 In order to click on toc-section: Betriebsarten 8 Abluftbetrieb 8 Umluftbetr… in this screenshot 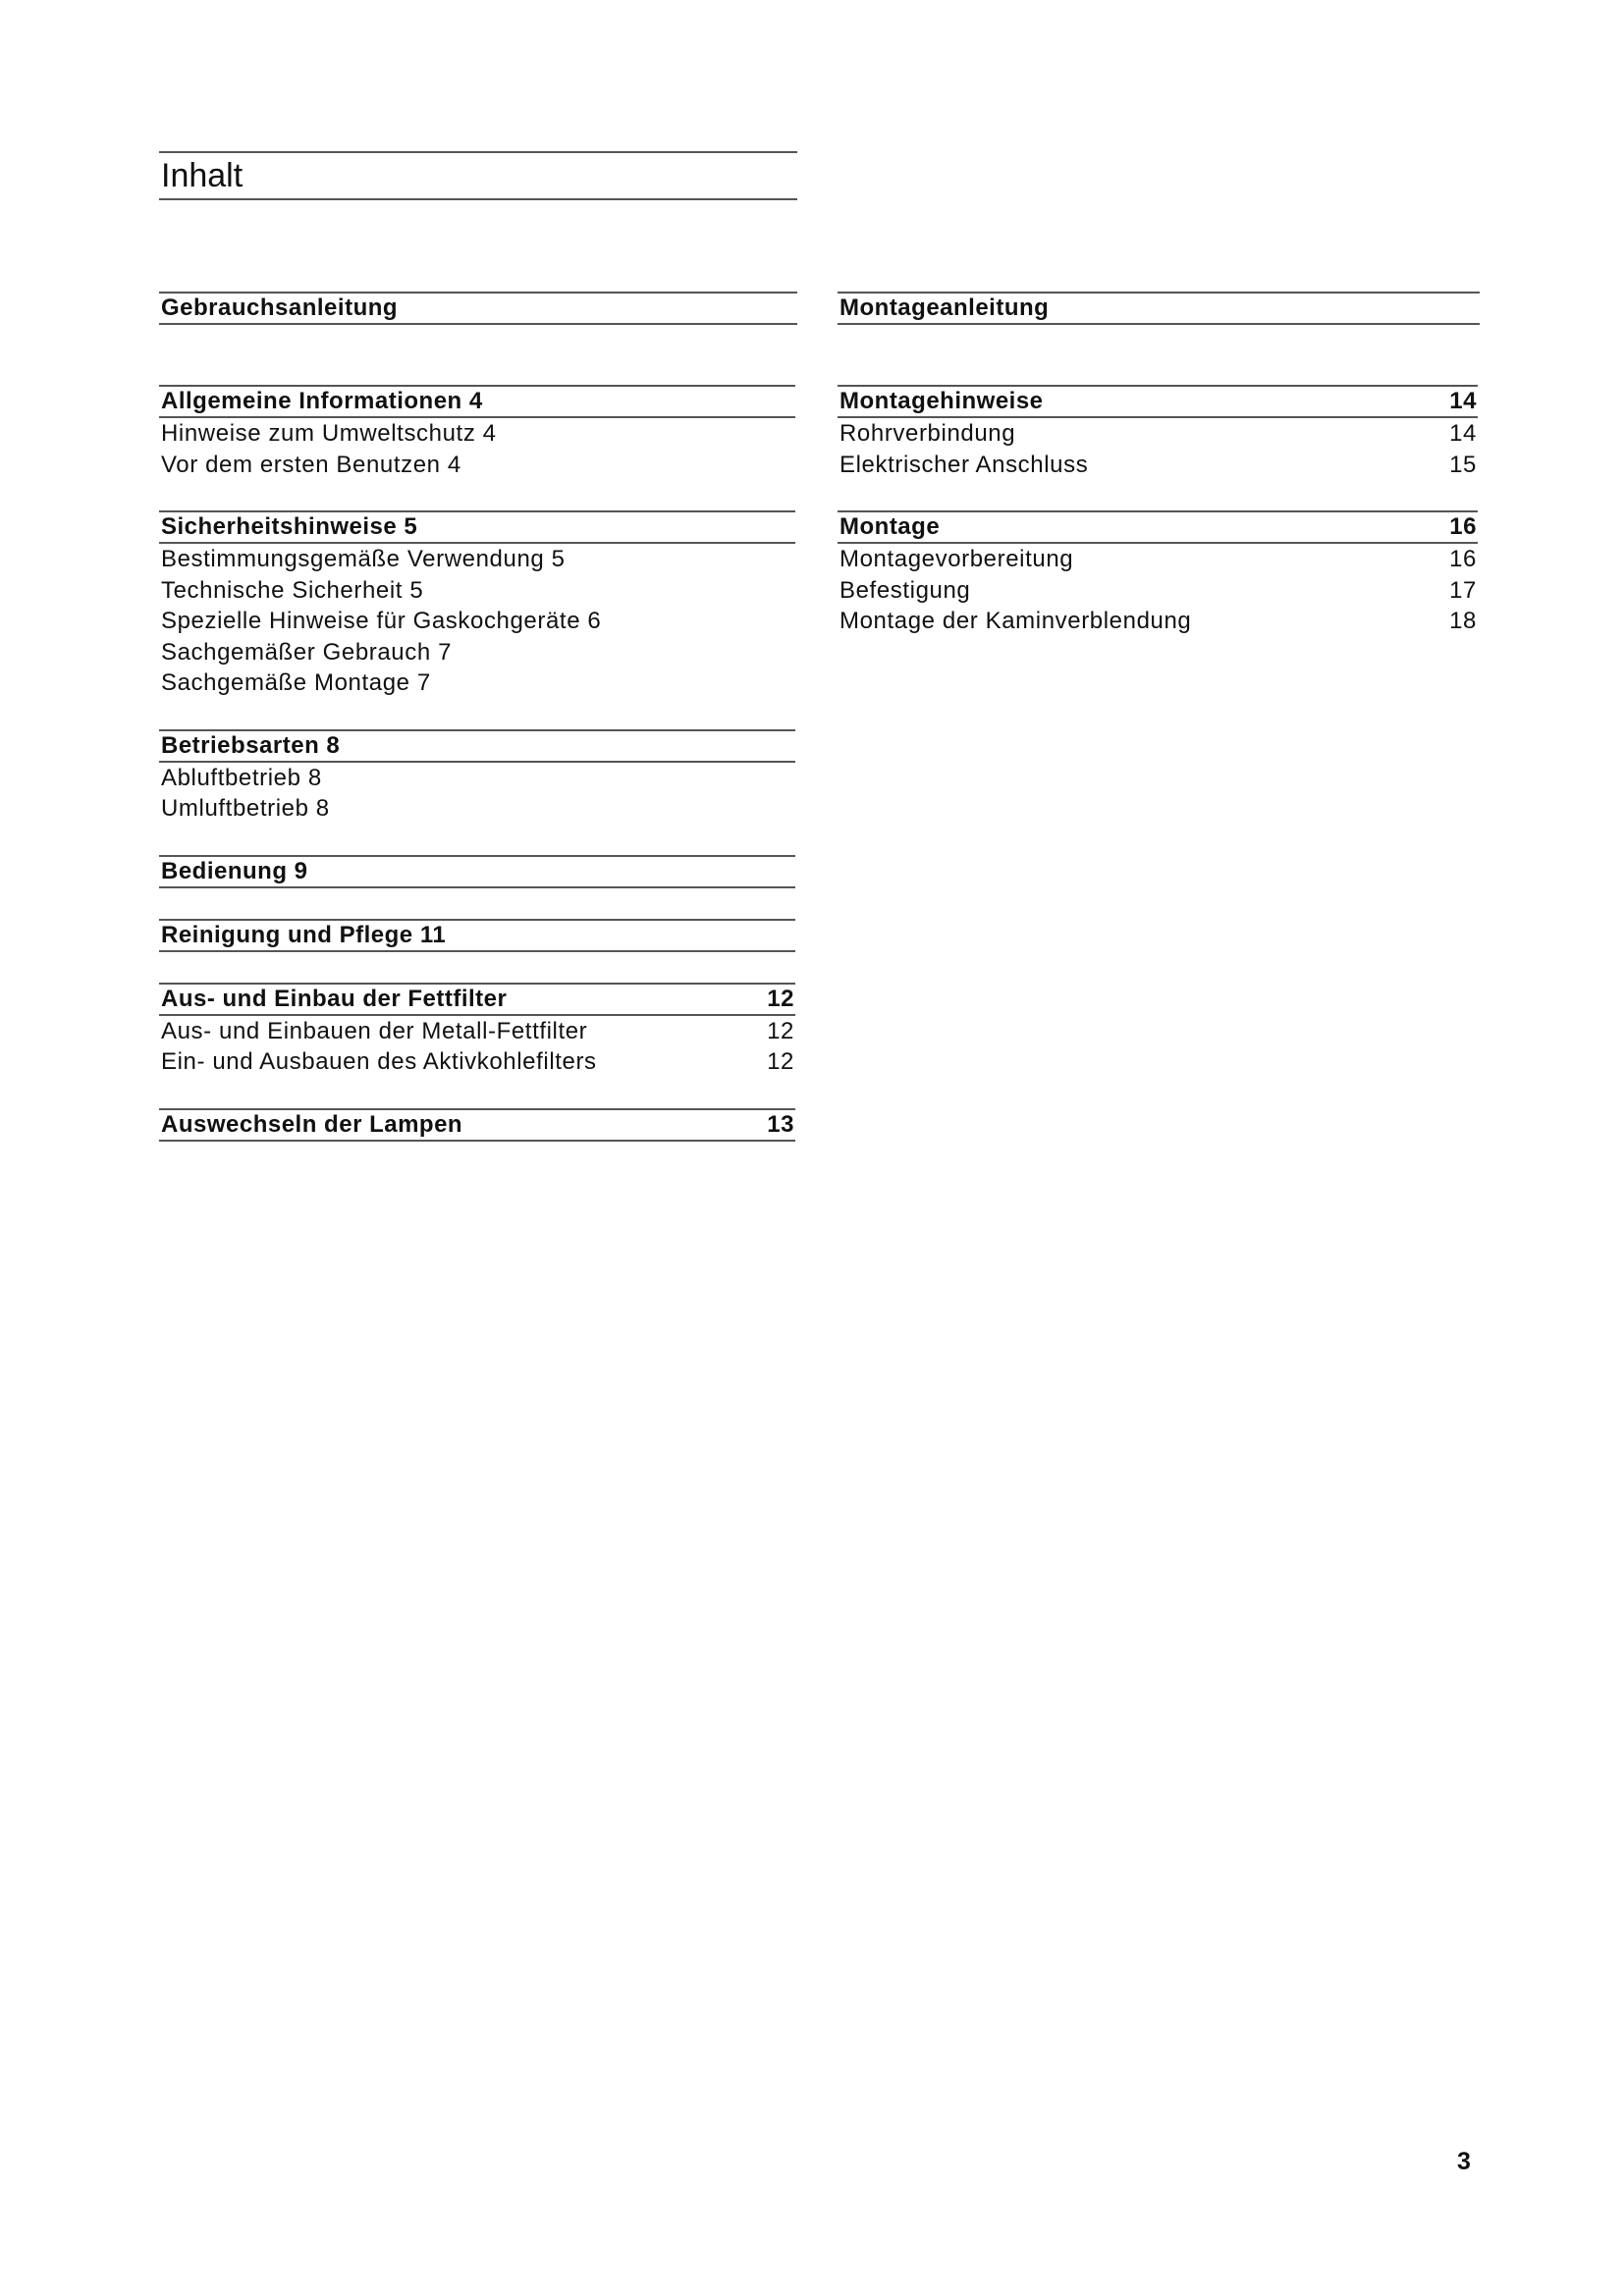, I will do `click(477, 776)`.